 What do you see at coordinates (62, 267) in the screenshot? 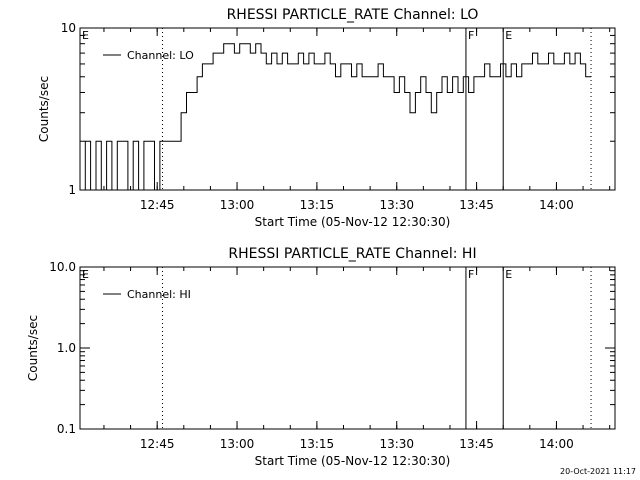
I see `y-tick-label: 10.0` at bounding box center [62, 267].